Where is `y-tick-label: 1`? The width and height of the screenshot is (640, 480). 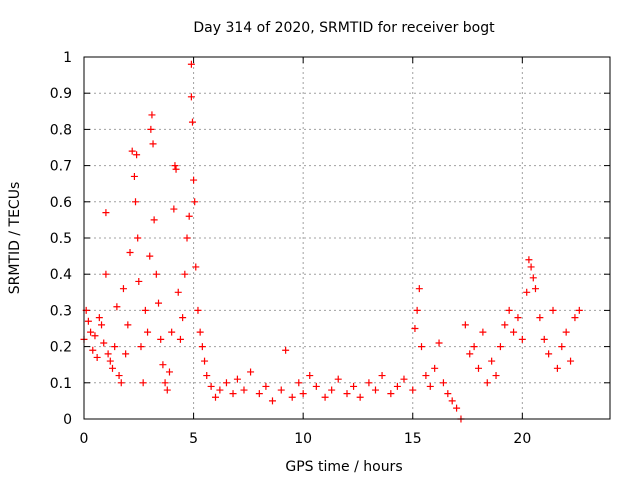
y-tick-label: 1 is located at coordinates (67, 58).